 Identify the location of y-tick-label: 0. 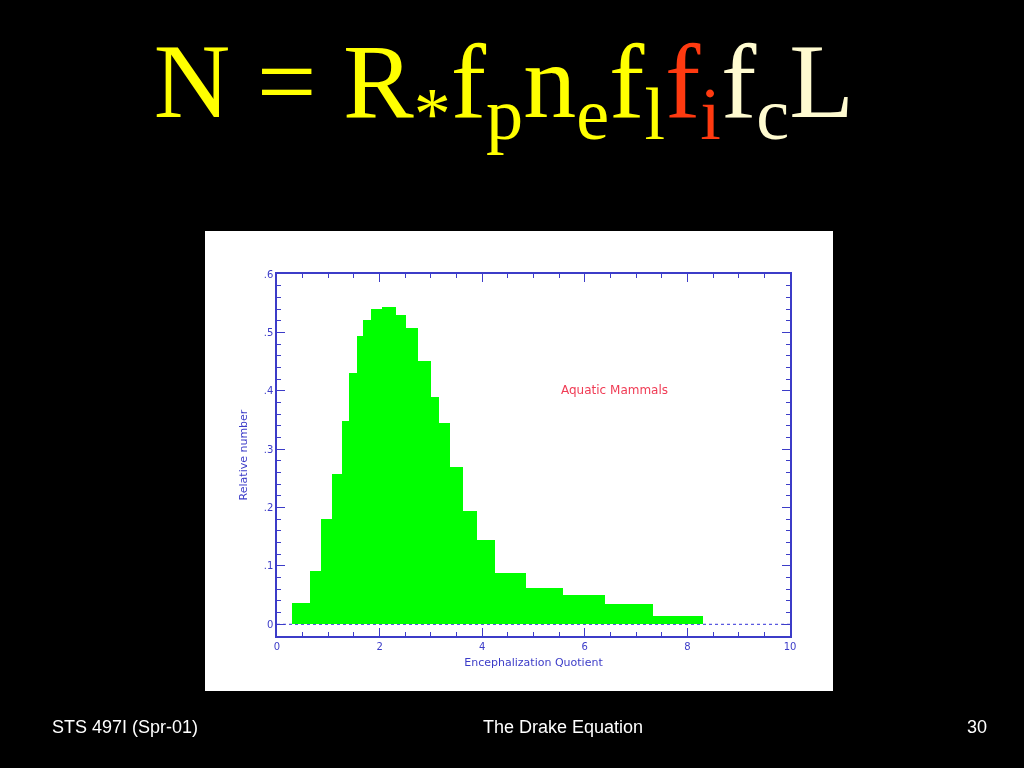
(270, 624).